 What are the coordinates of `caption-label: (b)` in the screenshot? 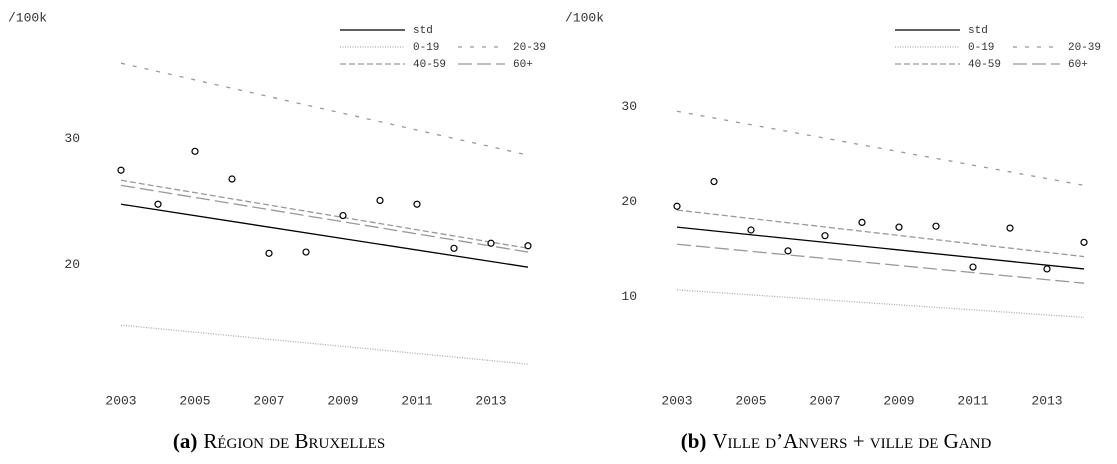 It's located at (694, 441).